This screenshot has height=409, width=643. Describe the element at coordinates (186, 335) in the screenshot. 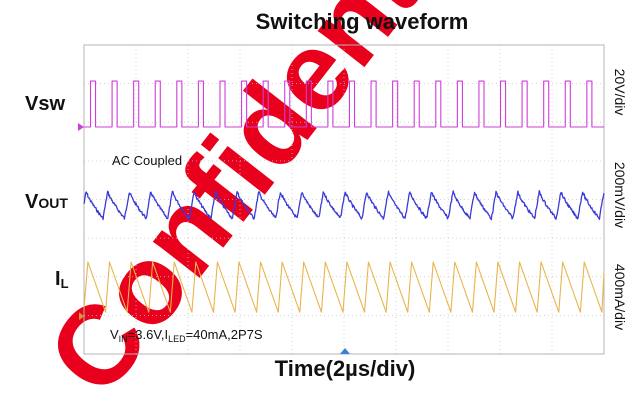

I see `conditions-annotation: VIN=3.6V,ILED=40mA,2P7S` at that location.